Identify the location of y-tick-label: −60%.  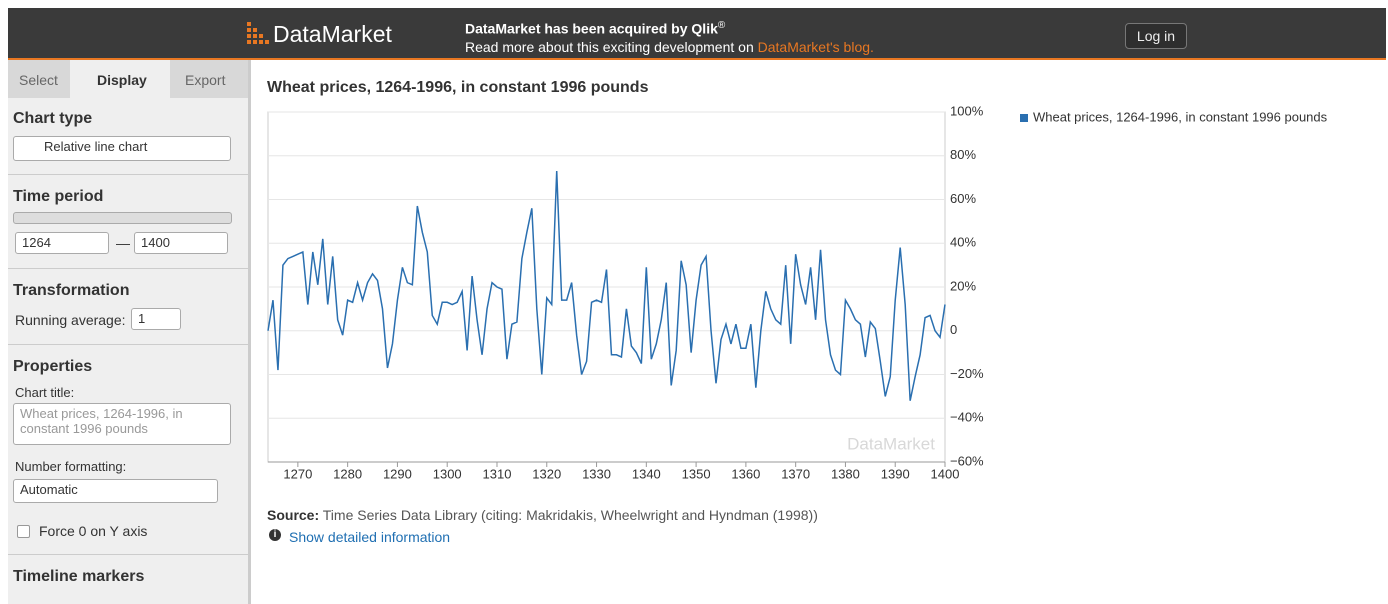
(967, 460).